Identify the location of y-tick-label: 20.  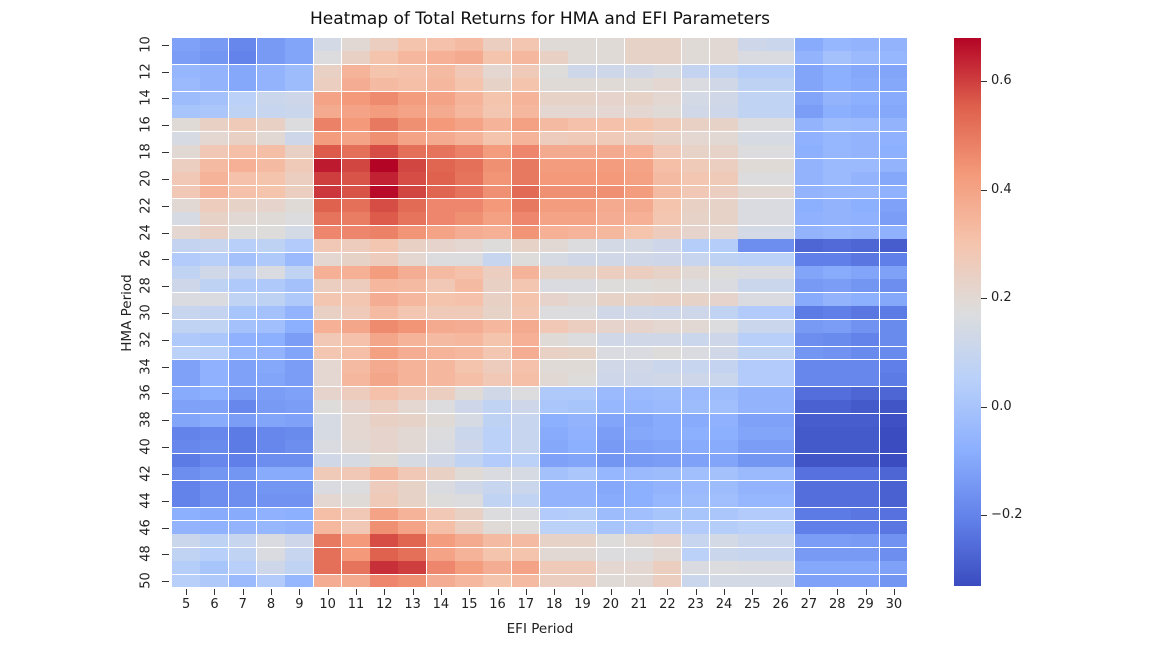
(146, 178).